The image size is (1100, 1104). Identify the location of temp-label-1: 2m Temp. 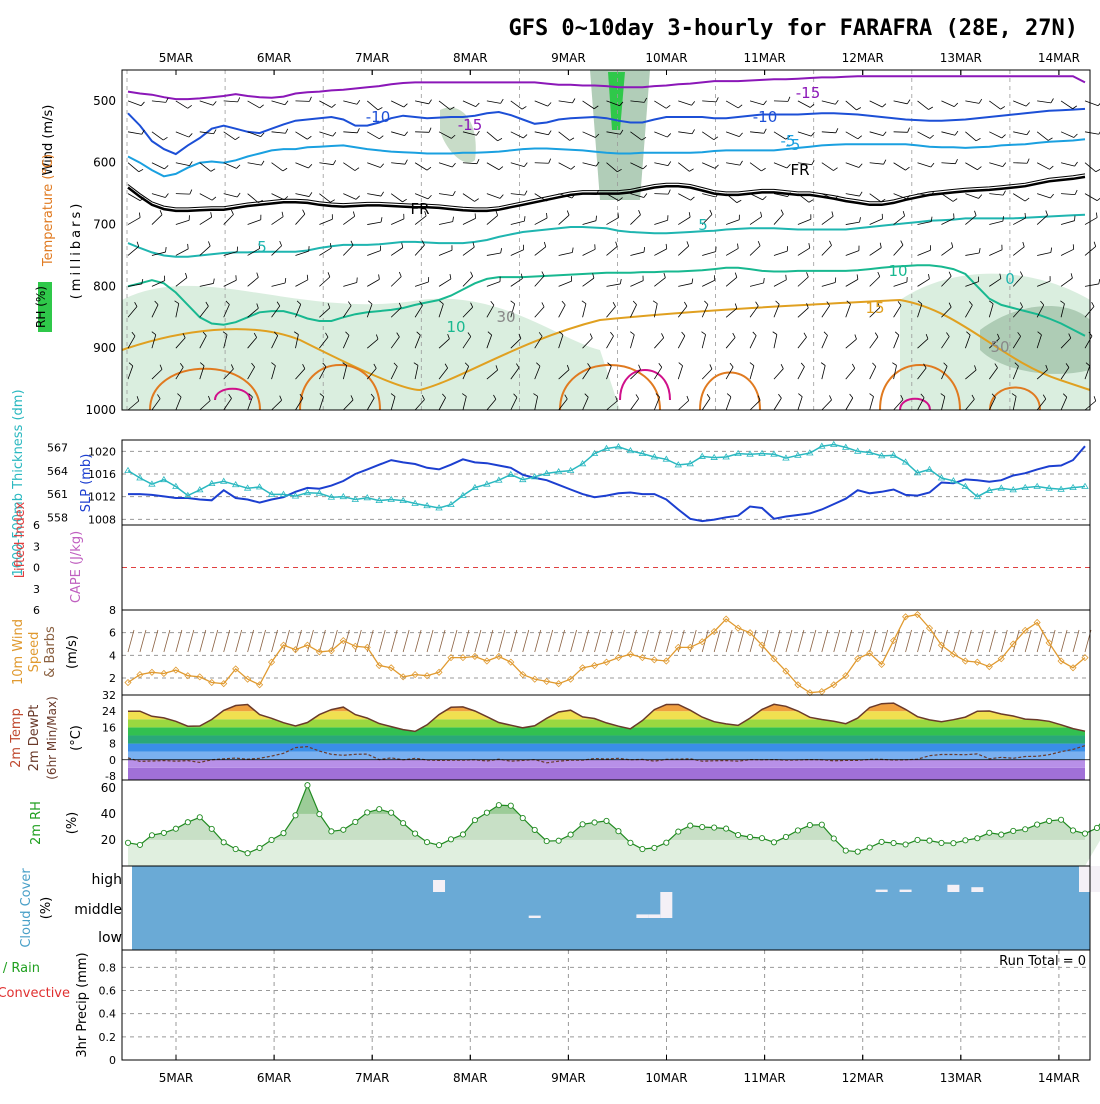
(16, 738).